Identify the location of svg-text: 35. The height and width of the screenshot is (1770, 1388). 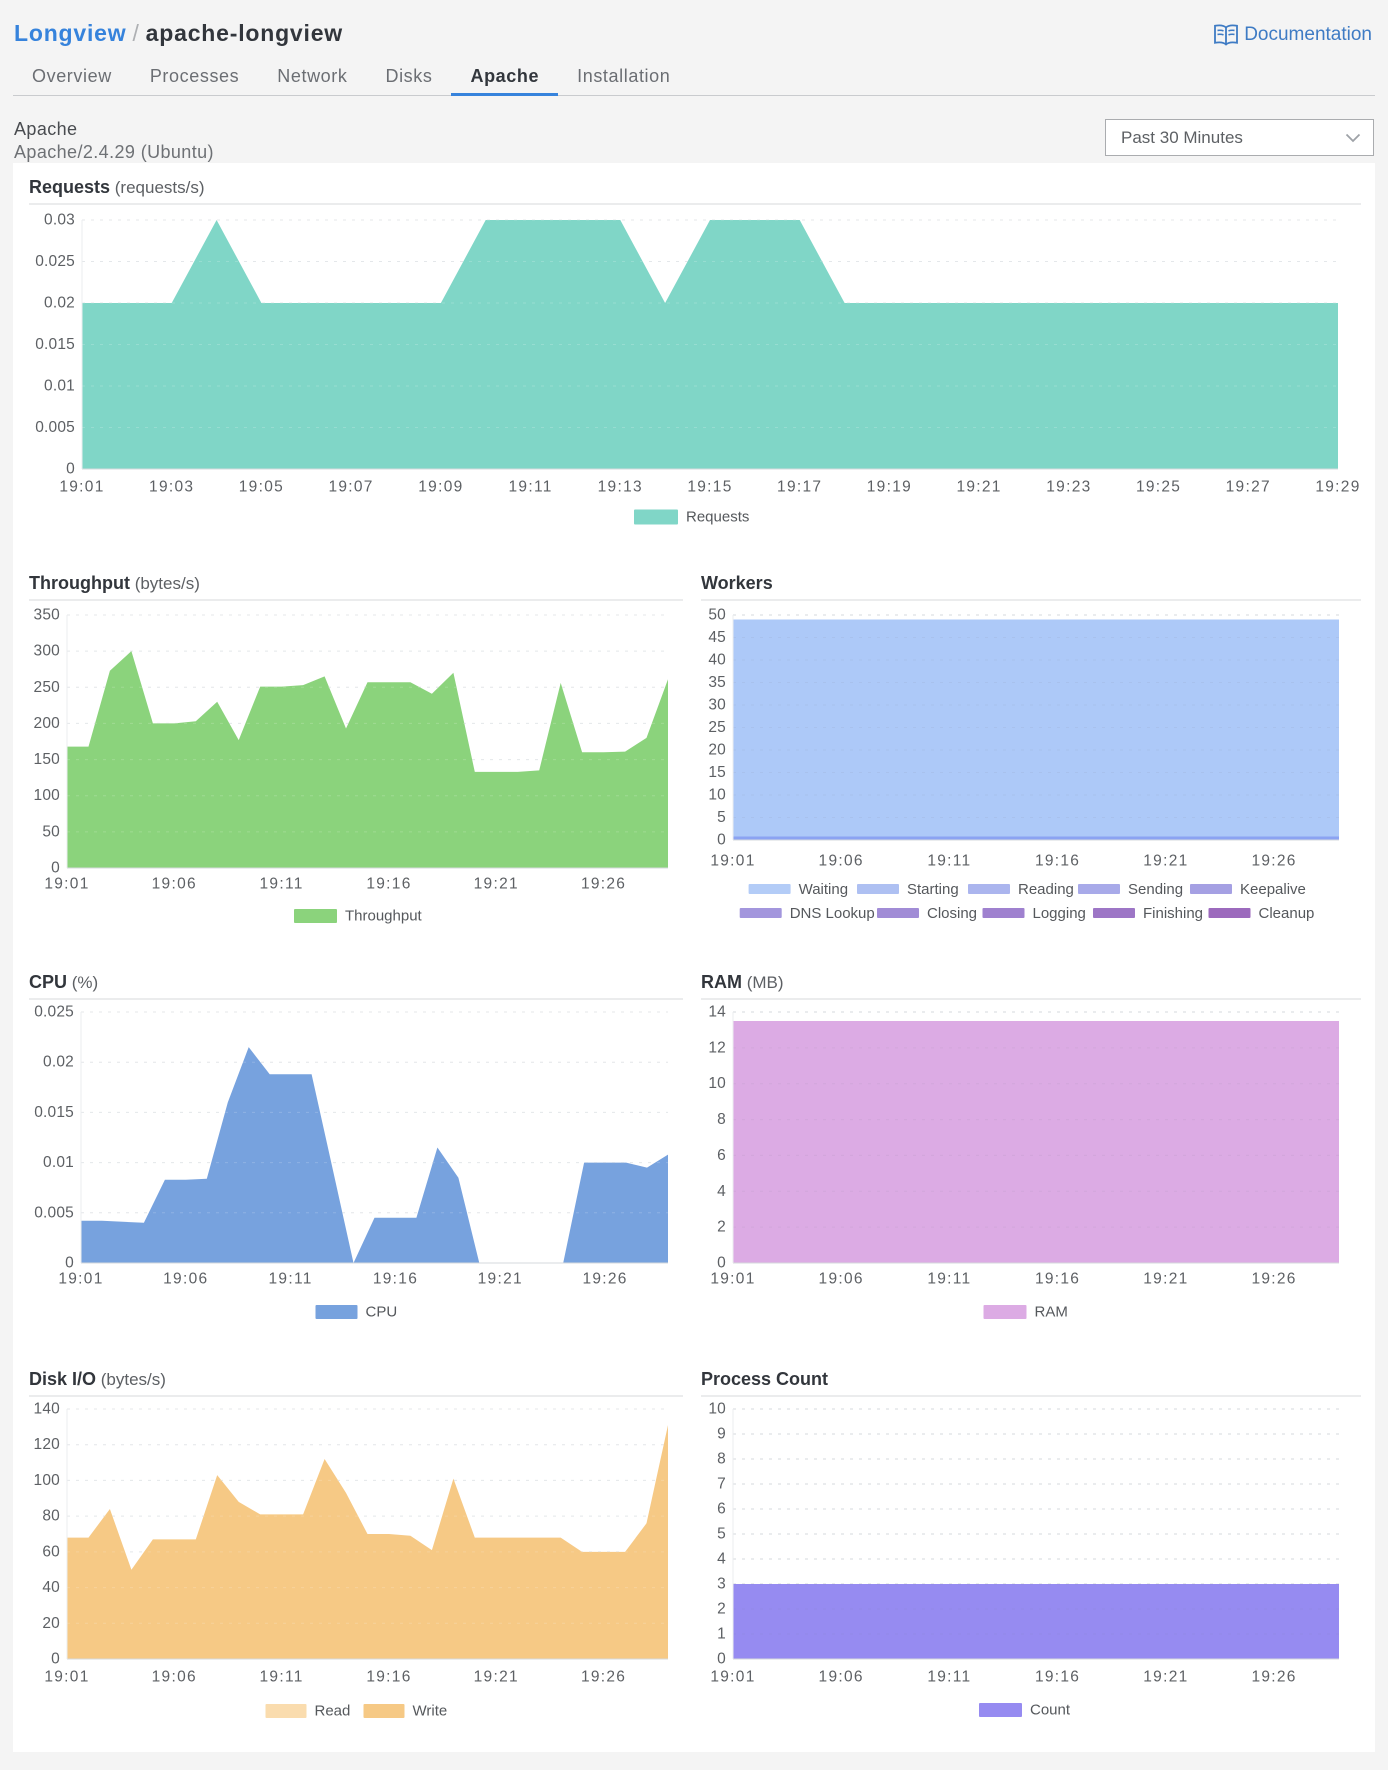
(717, 682).